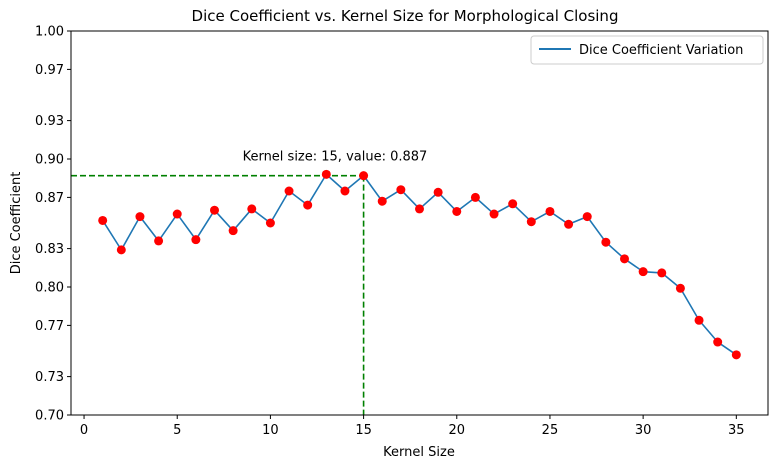  I want to click on y-axis-title: Dice Coefficient, so click(16, 223).